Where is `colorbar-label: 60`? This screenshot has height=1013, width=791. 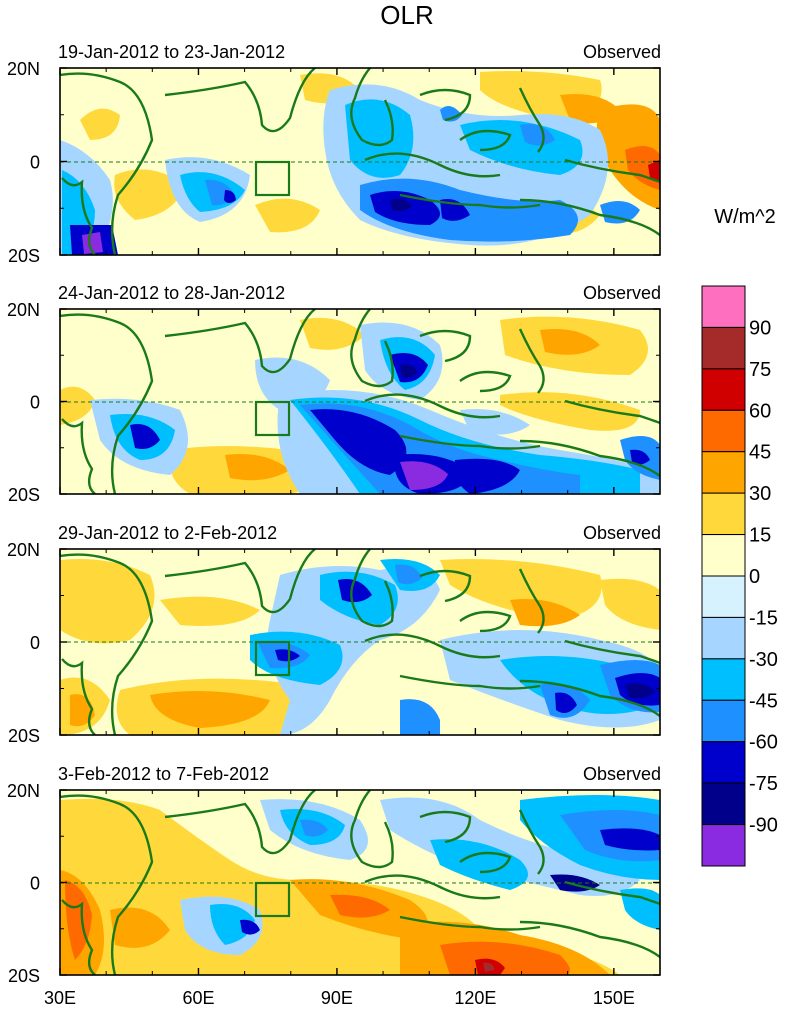 colorbar-label: 60 is located at coordinates (760, 411).